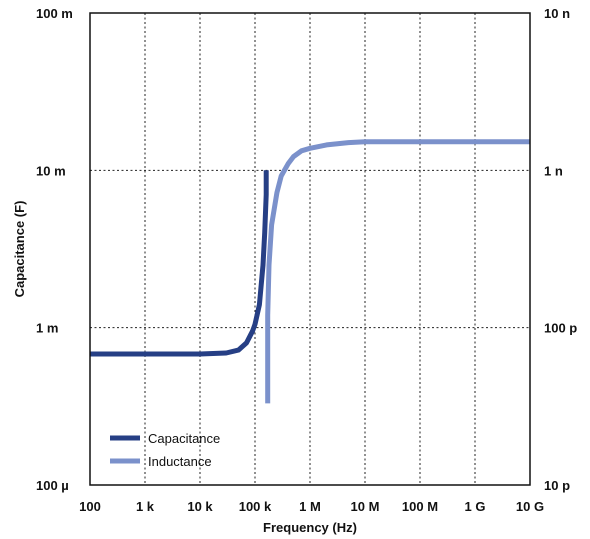  Describe the element at coordinates (165, 450) in the screenshot. I see `legend: Capacitance Inductance` at that location.